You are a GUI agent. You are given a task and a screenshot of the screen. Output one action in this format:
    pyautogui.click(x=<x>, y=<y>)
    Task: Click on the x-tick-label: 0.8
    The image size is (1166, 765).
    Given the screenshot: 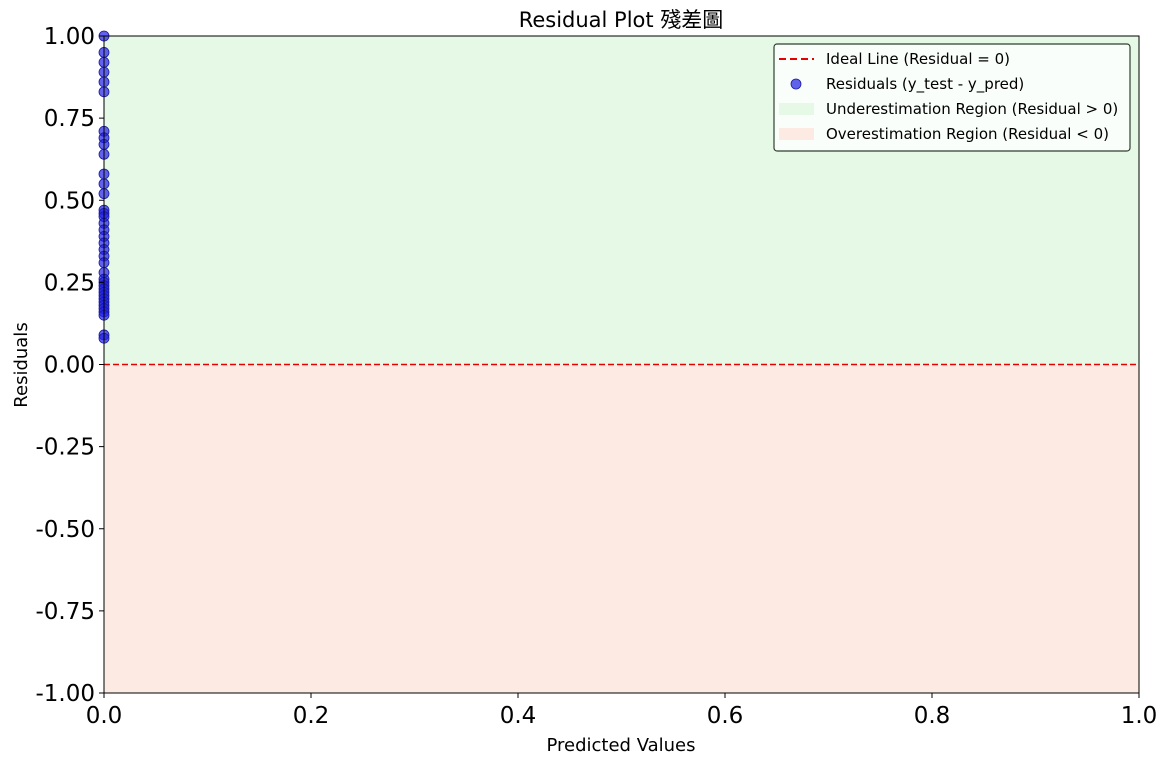 What is the action you would take?
    pyautogui.click(x=932, y=716)
    